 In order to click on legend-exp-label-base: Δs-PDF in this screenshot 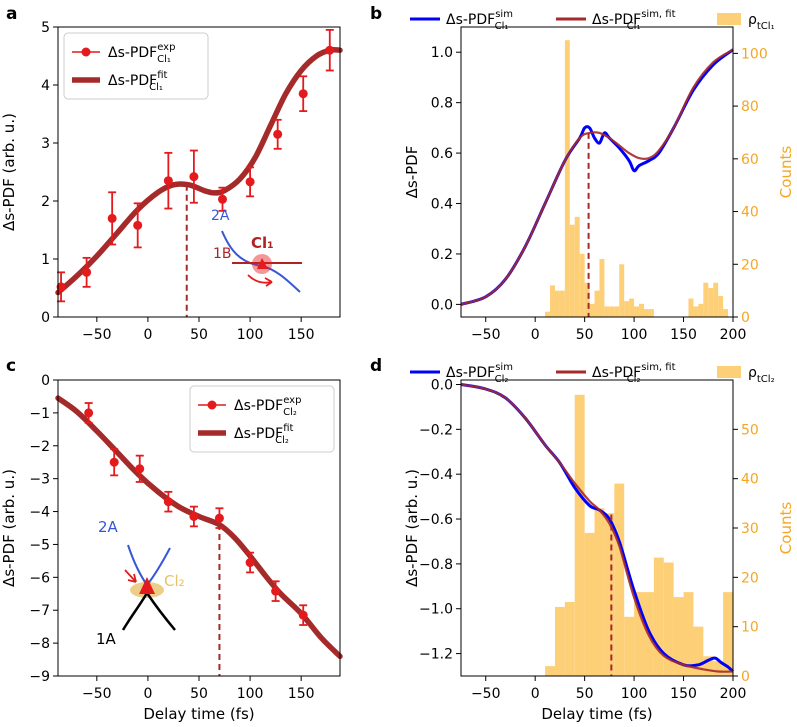, I will do `click(132, 53)`.